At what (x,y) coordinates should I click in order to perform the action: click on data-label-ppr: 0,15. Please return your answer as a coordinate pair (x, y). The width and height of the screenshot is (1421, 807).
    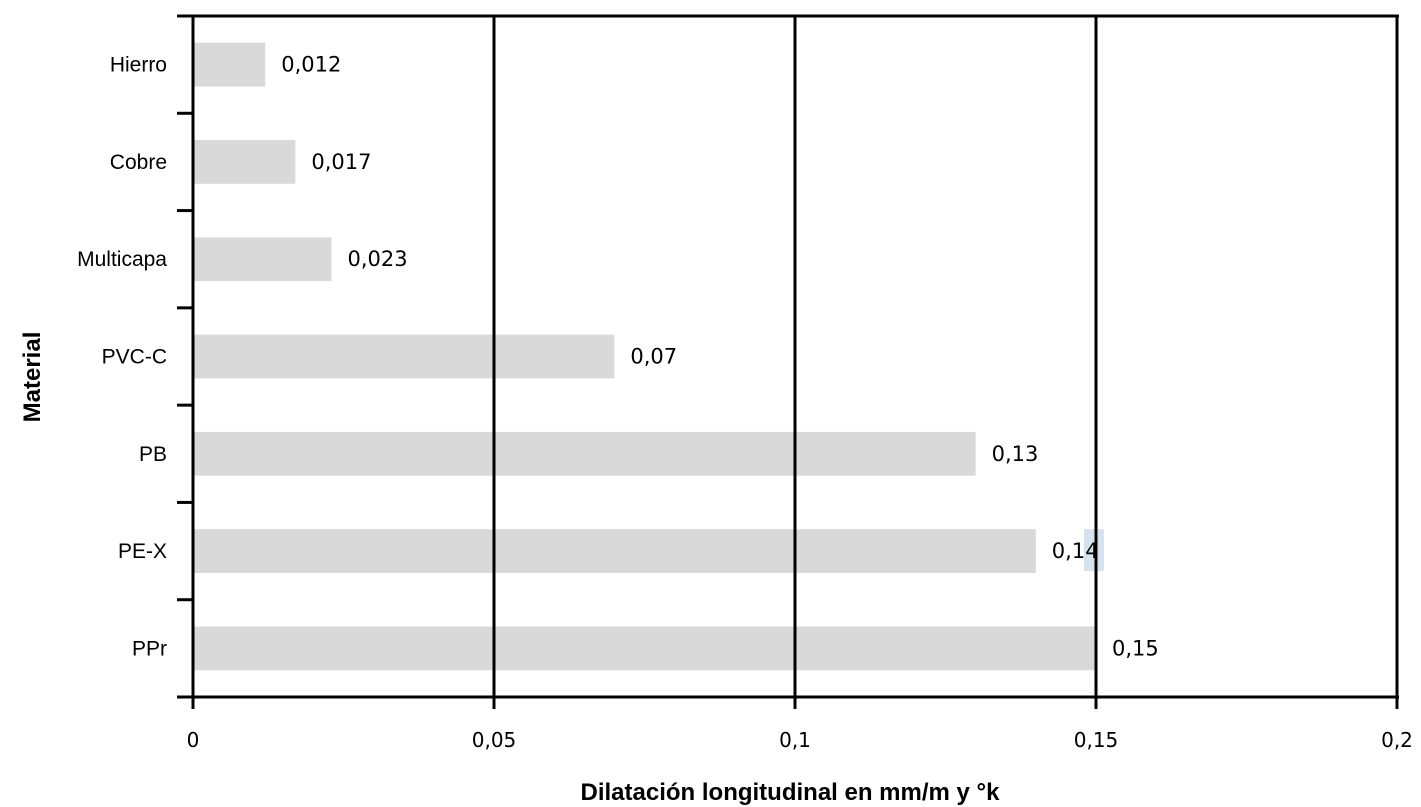
    Looking at the image, I should click on (1135, 648).